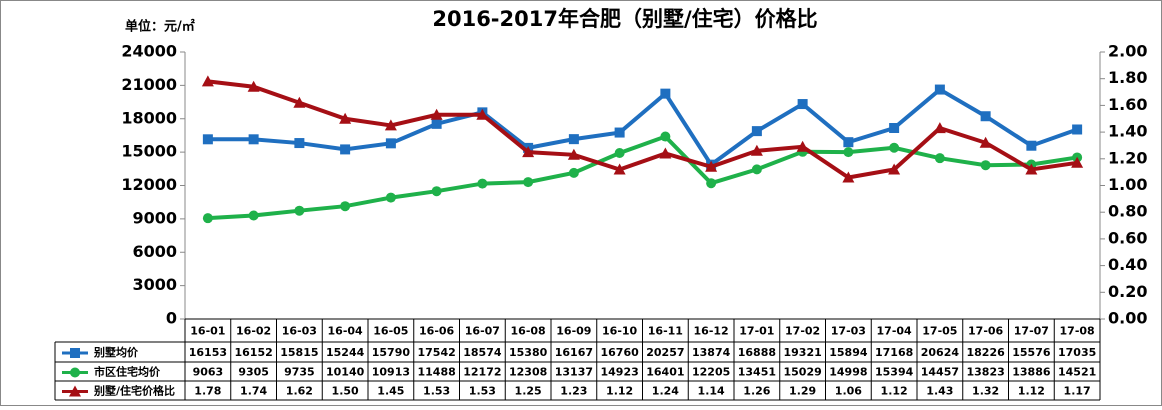 The image size is (1162, 410). I want to click on table-value: 16401, so click(665, 372).